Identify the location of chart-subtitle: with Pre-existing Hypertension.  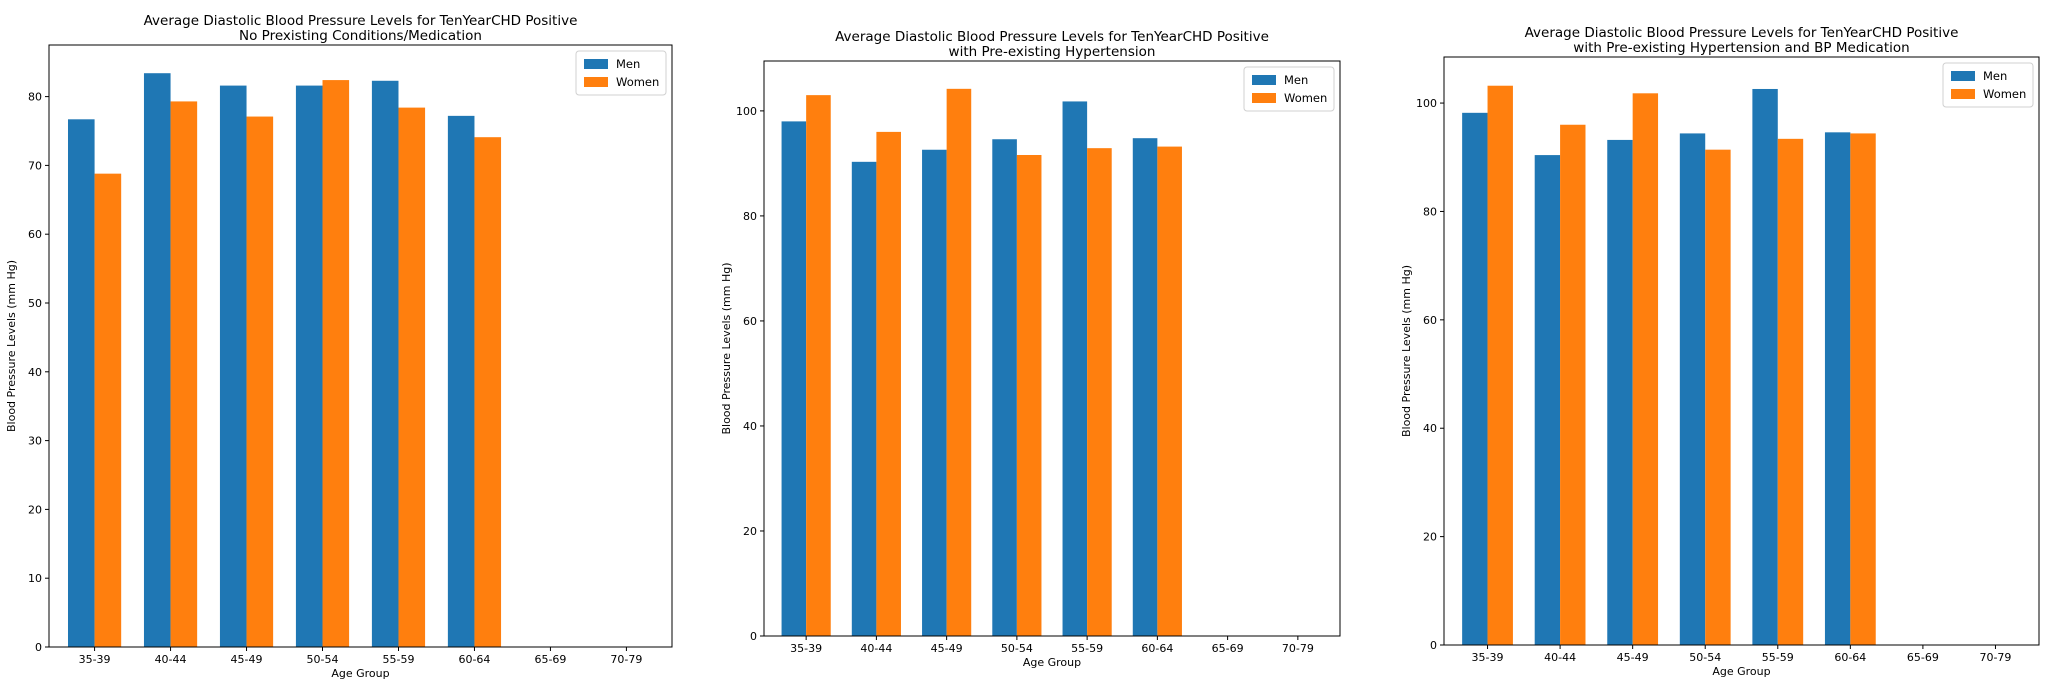
(1052, 52).